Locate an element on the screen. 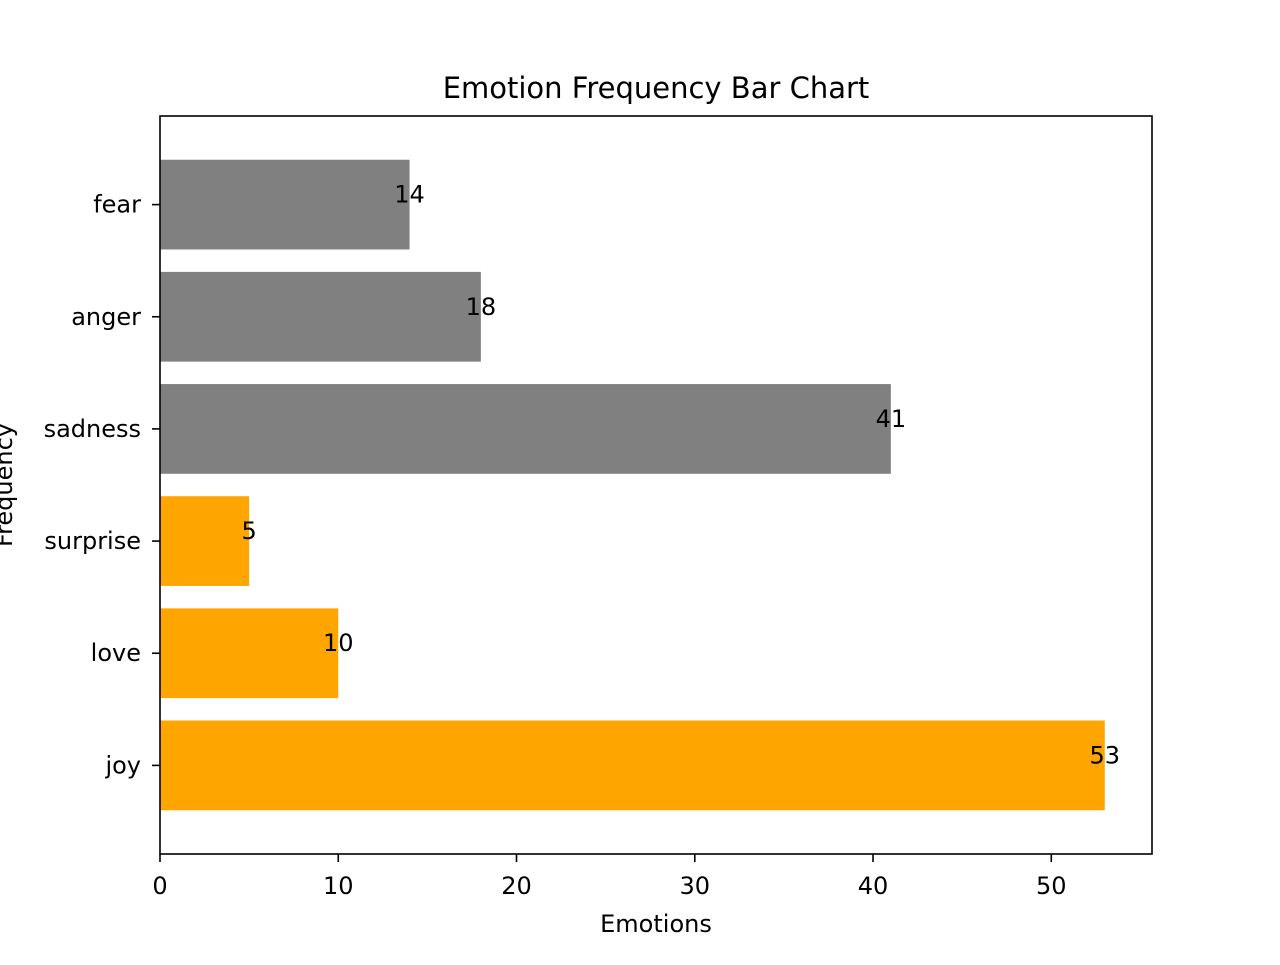 The image size is (1280, 965). bar-value-label-love: 10 is located at coordinates (338, 643).